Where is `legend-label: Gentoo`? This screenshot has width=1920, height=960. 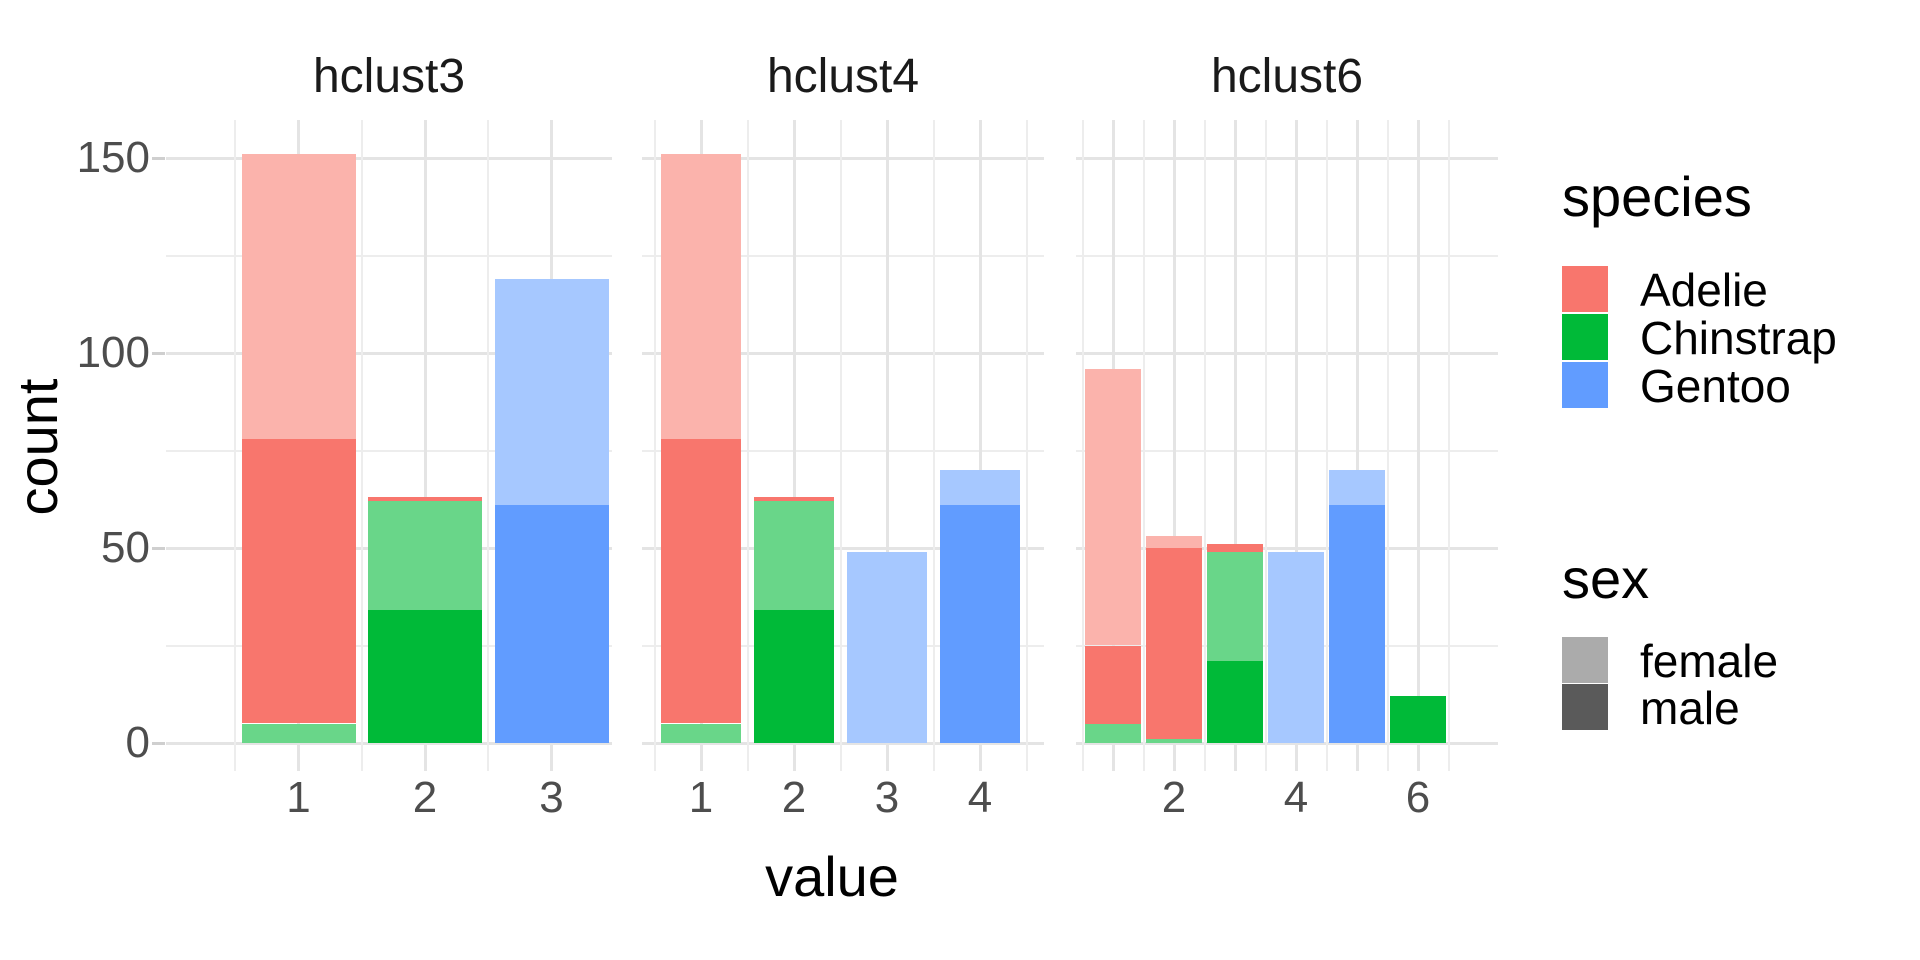 legend-label: Gentoo is located at coordinates (1715, 386).